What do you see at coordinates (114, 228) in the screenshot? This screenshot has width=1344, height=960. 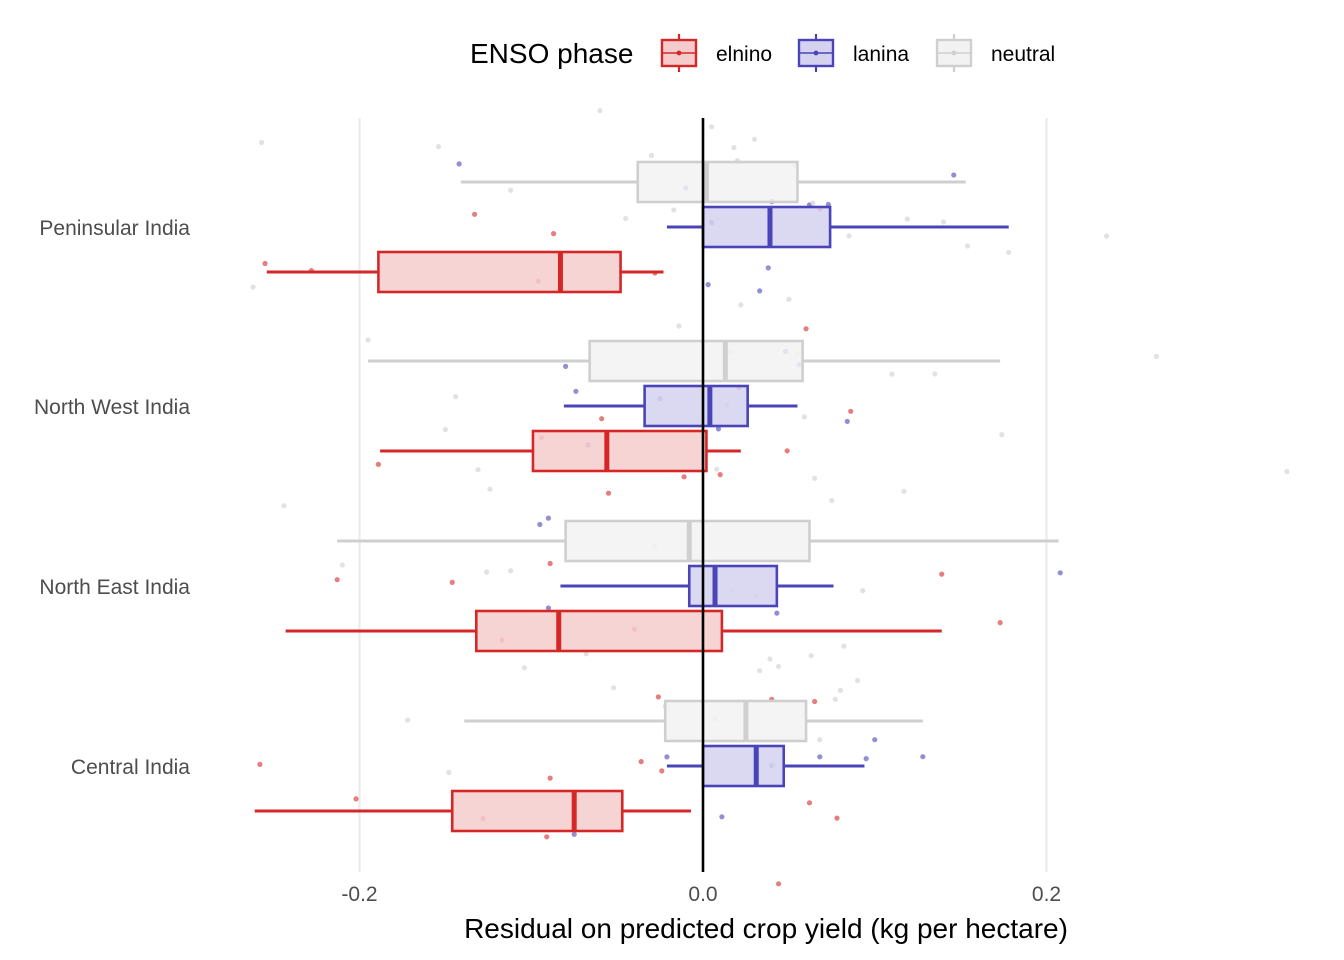 I see `y-tick-label: Peninsular India` at bounding box center [114, 228].